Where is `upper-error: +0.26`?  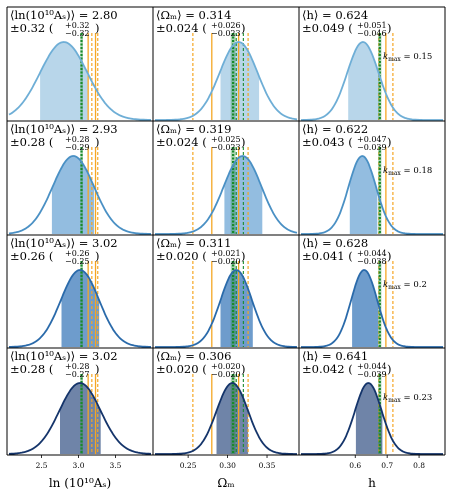
upper-error: +0.26 is located at coordinates (77, 253).